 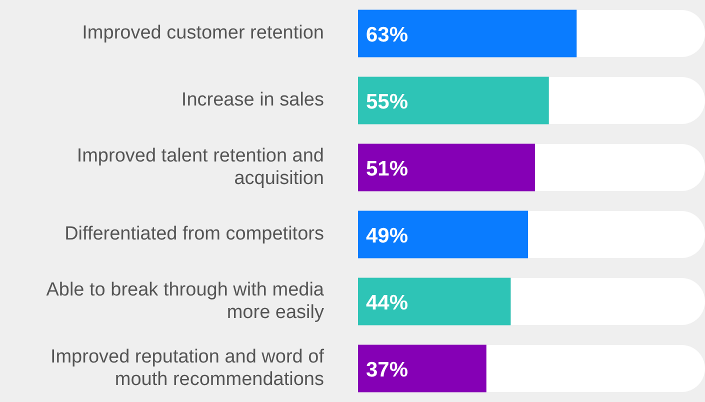 I want to click on data-label: 55%, so click(x=387, y=102).